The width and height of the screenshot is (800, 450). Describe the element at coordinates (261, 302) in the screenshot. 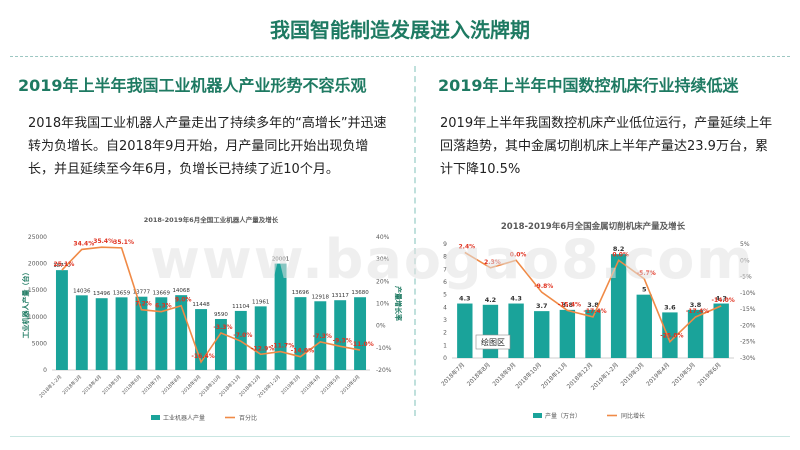

I see `bar-value-label: 11961` at that location.